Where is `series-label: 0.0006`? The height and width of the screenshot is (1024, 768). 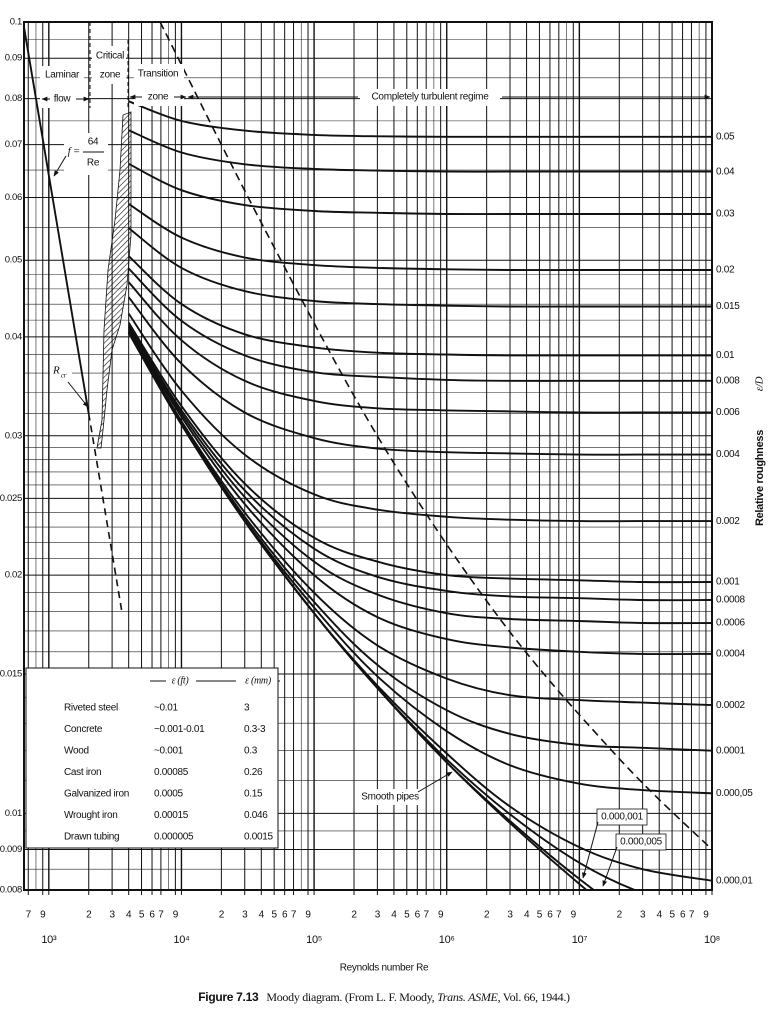 series-label: 0.0006 is located at coordinates (731, 623).